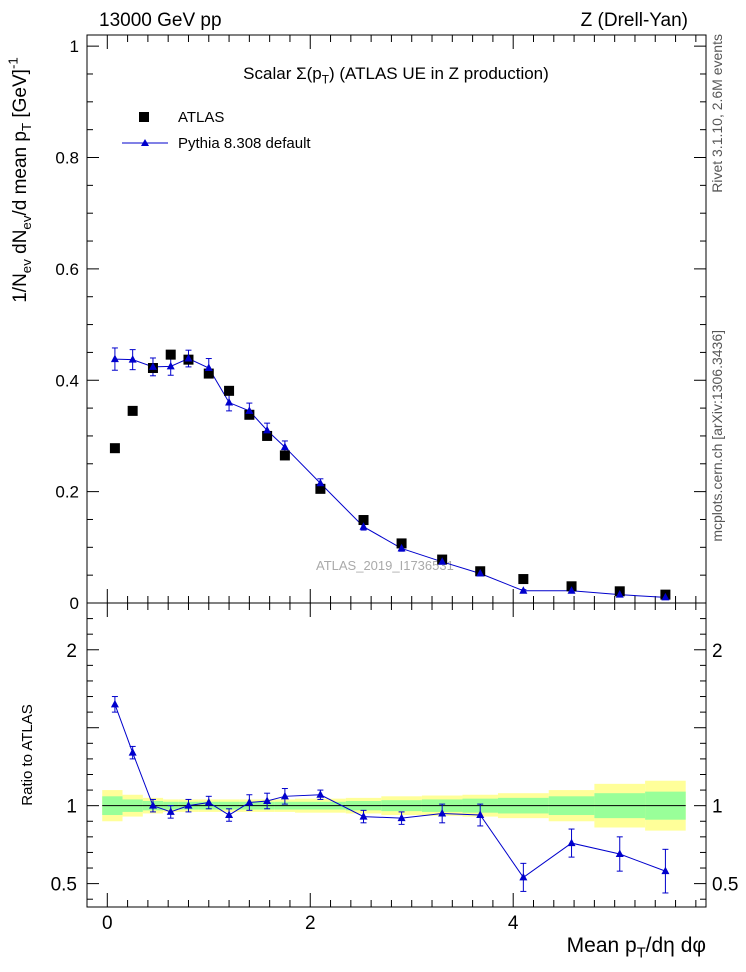 This screenshot has width=746, height=972. Describe the element at coordinates (310, 923) in the screenshot. I see `x-tick-label: 2` at that location.